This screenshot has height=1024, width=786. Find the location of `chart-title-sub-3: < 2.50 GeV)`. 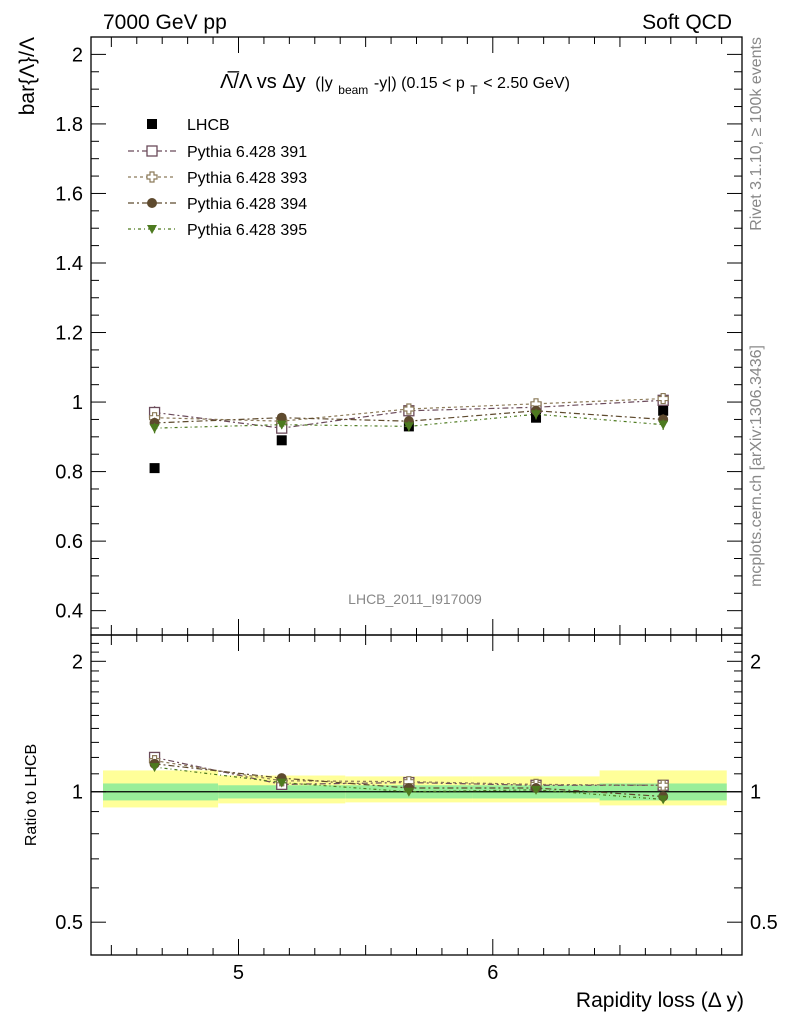

chart-title-sub-3: < 2.50 GeV) is located at coordinates (526, 83).